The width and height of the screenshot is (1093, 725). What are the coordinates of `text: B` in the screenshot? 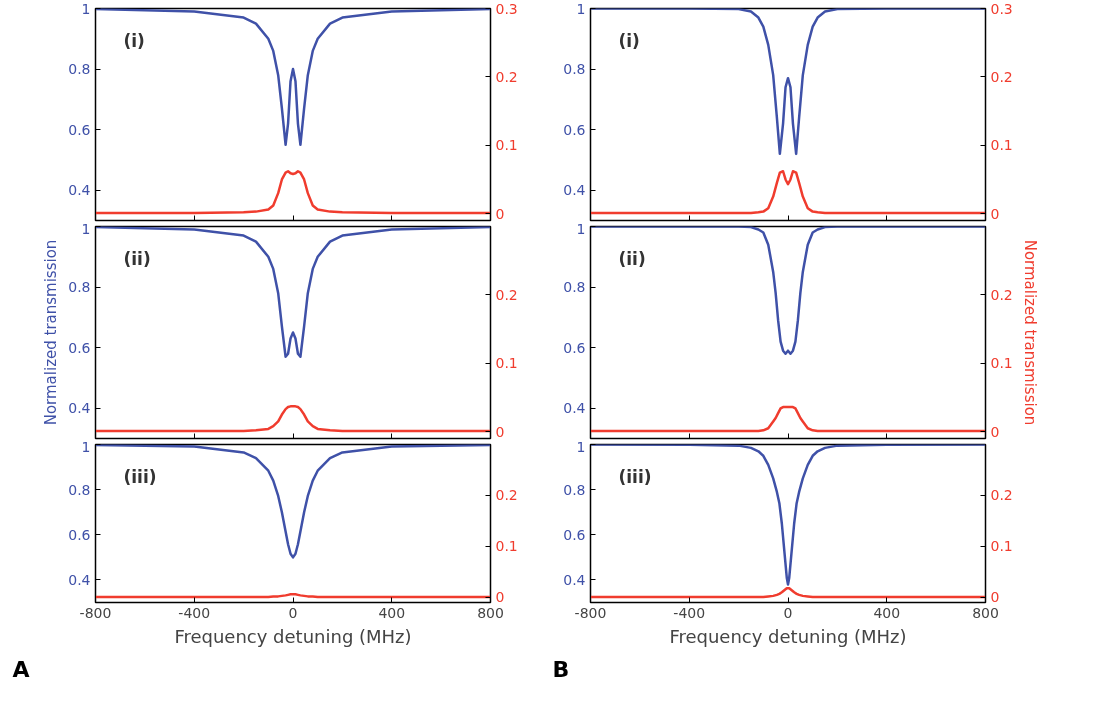 It's located at (561, 669).